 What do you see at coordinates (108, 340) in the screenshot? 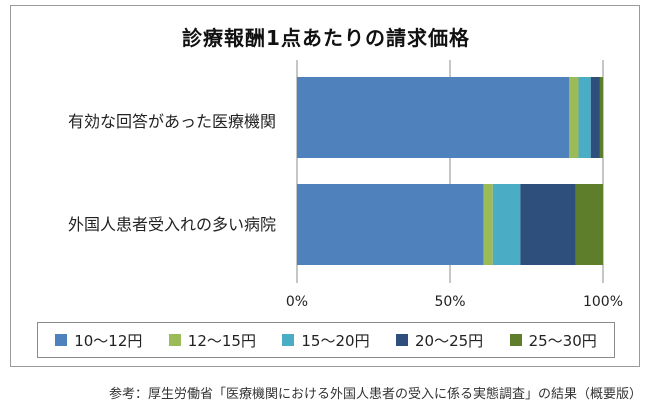
I see `legend-label: 10～12円` at bounding box center [108, 340].